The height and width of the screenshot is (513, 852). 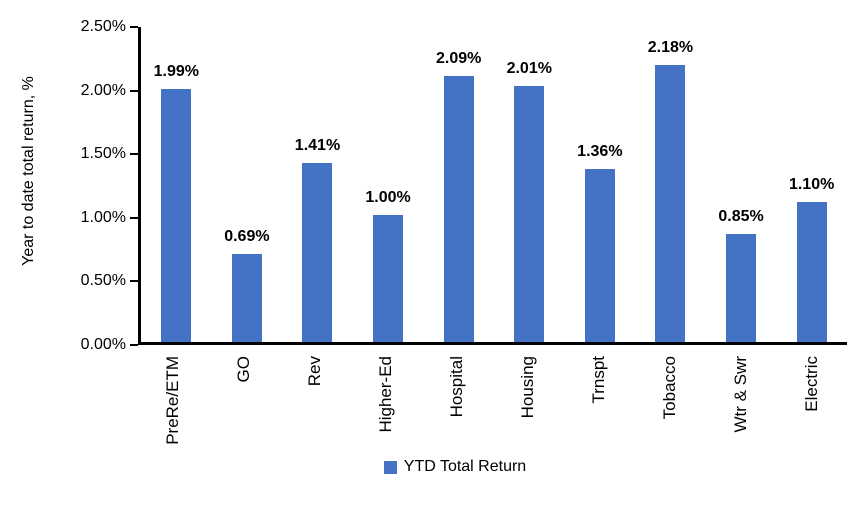 What do you see at coordinates (317, 252) in the screenshot?
I see `bar-Rev` at bounding box center [317, 252].